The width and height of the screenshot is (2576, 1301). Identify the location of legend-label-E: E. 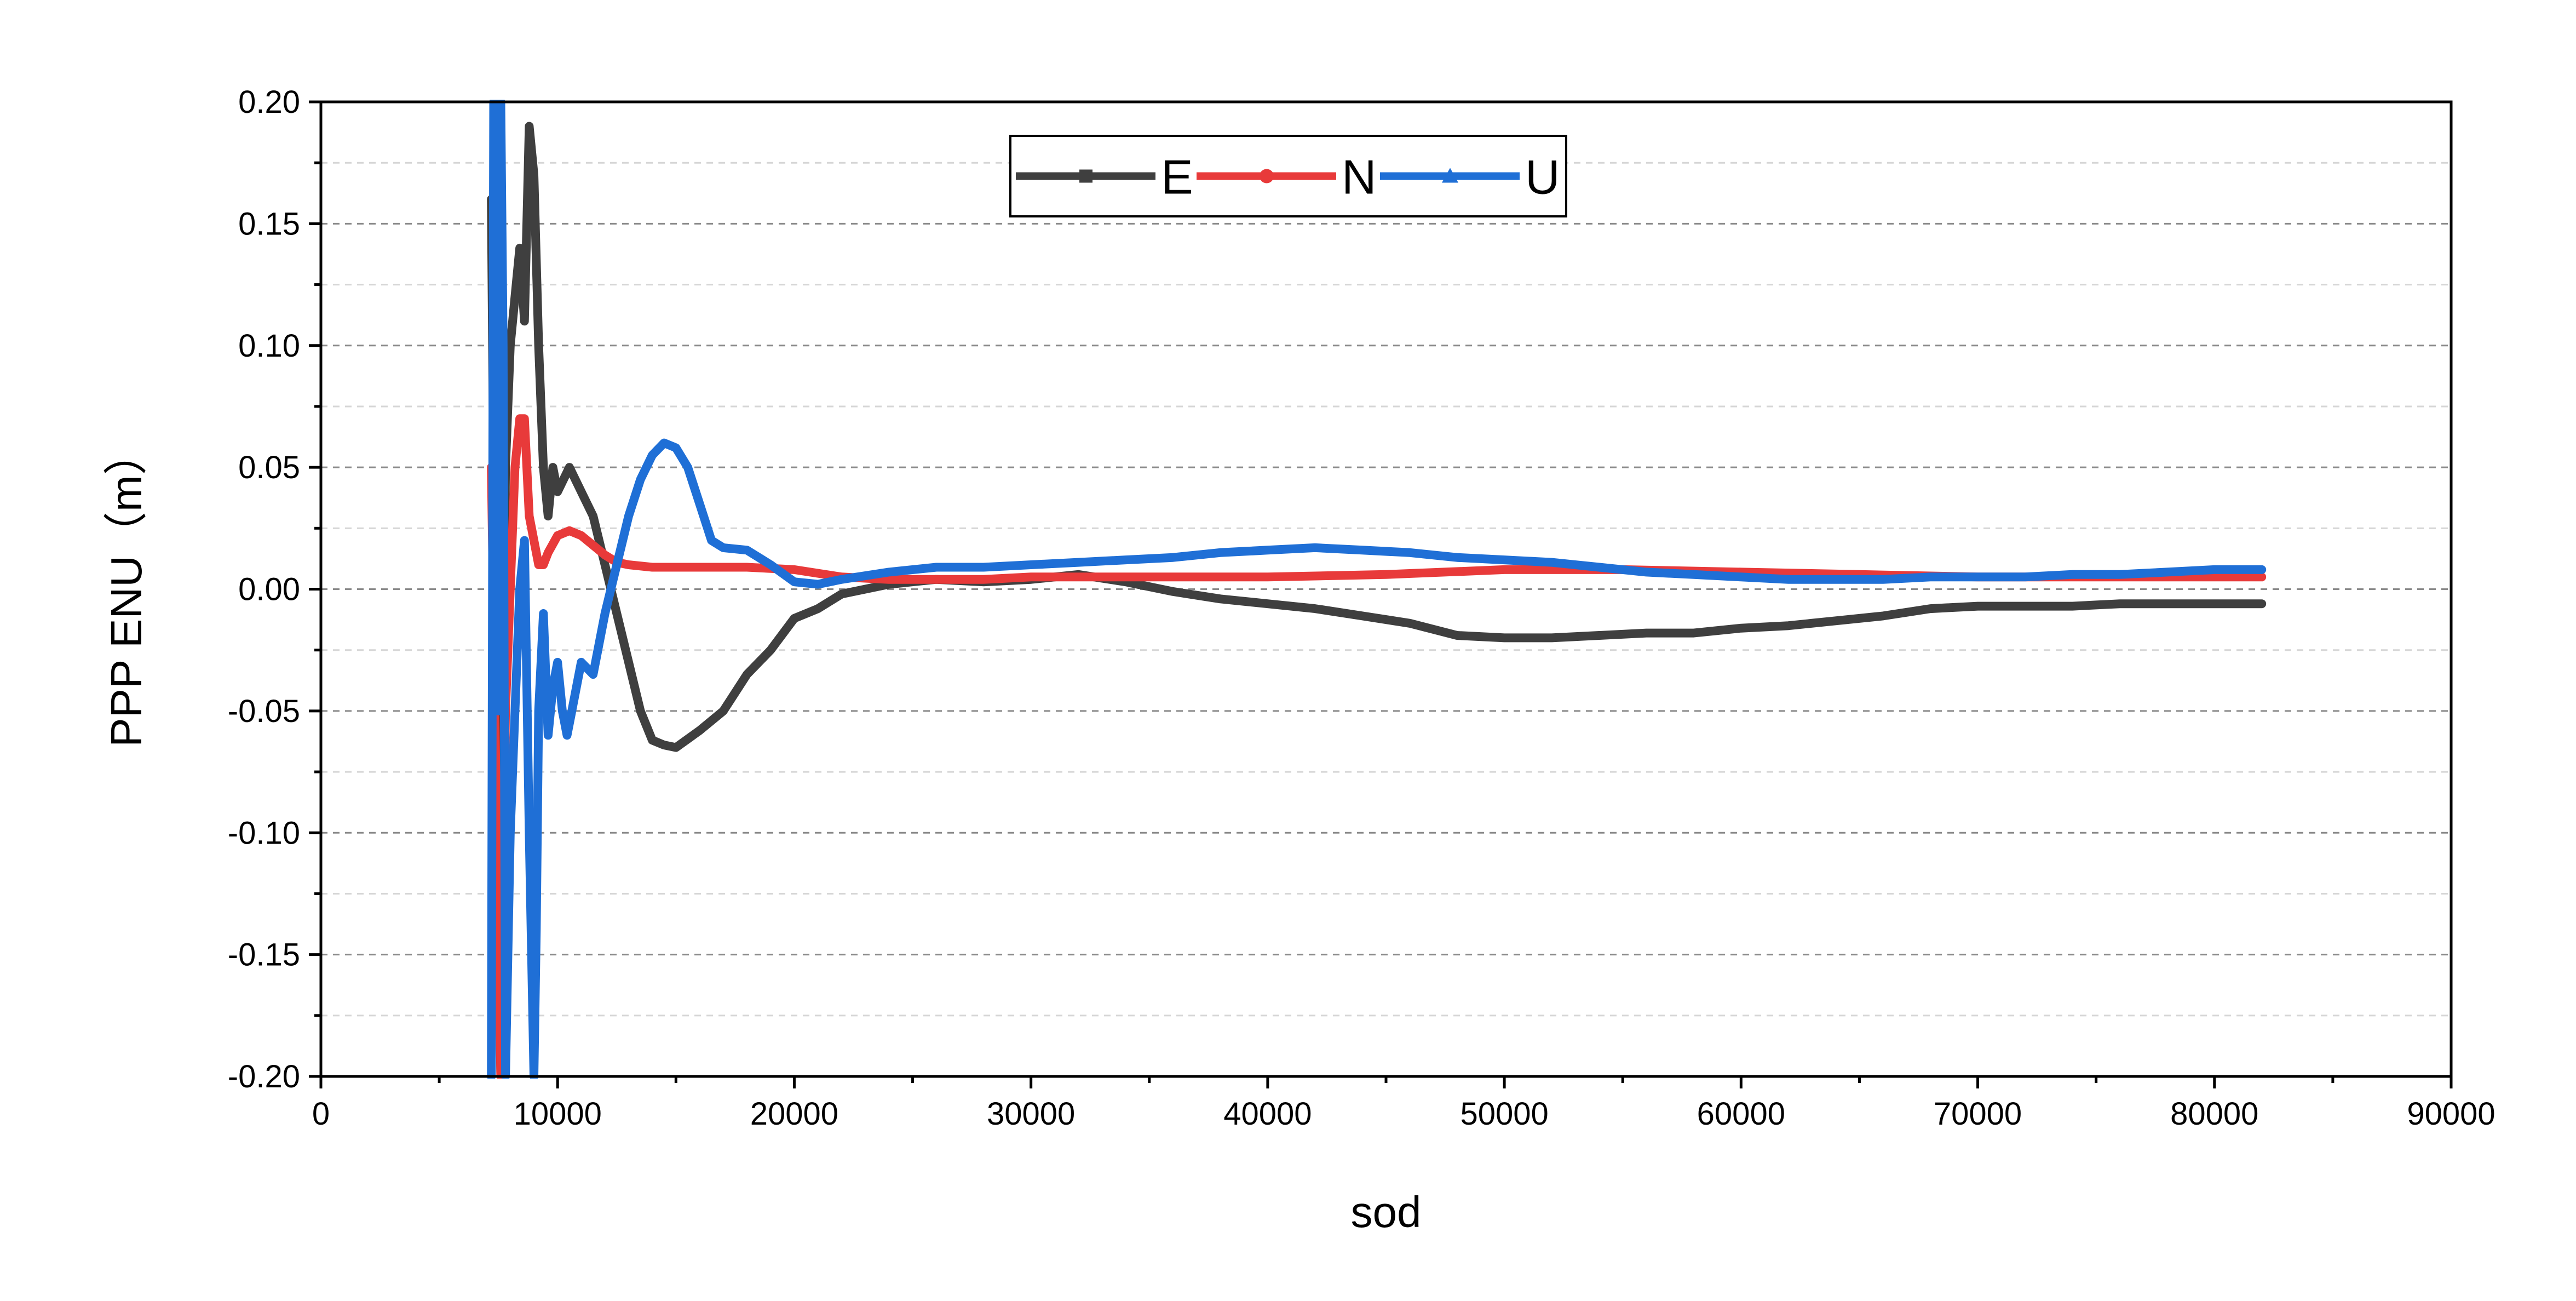
(1177, 177).